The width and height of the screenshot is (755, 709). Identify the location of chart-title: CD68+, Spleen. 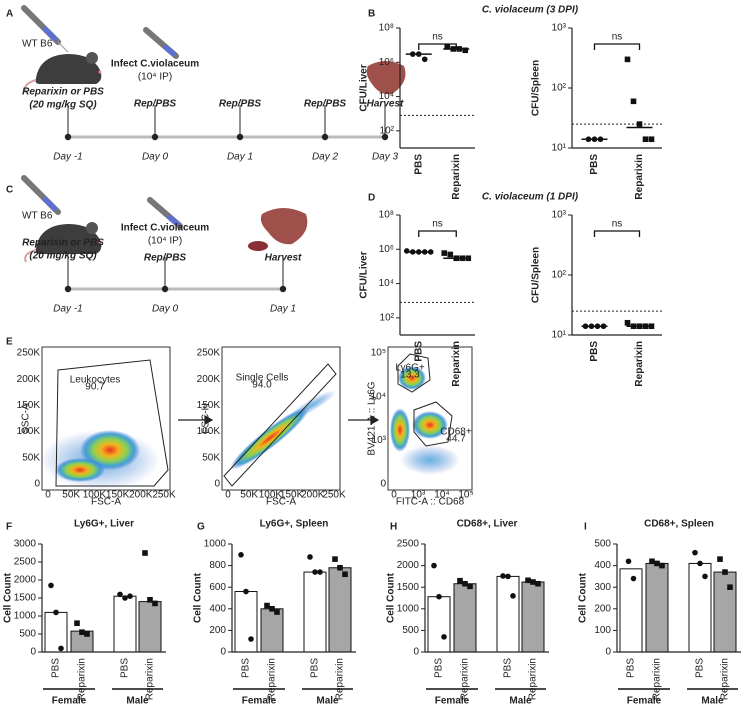
(679, 524).